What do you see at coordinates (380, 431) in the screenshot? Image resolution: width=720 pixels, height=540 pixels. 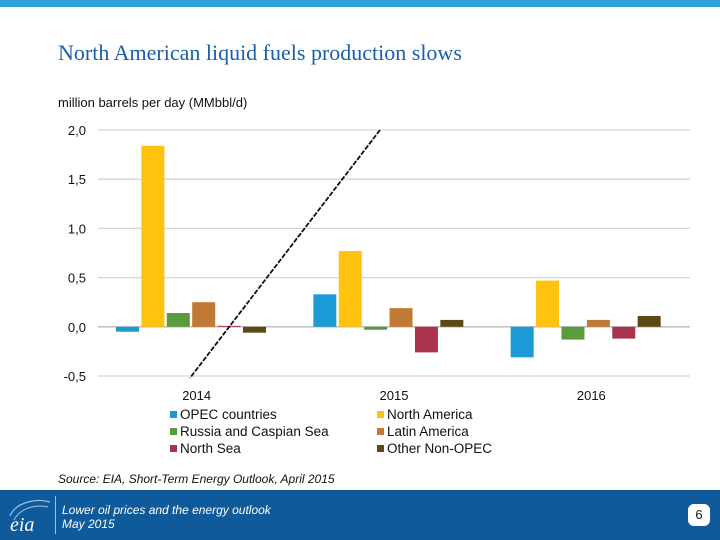 I see `legend-swatch-latin-america` at bounding box center [380, 431].